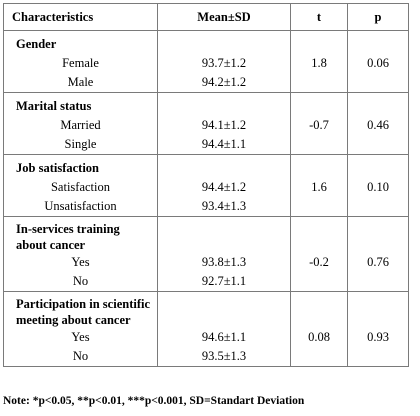 The height and width of the screenshot is (416, 420). Describe the element at coordinates (224, 337) in the screenshot. I see `mean-sd-value: 94.6±1.1` at that location.